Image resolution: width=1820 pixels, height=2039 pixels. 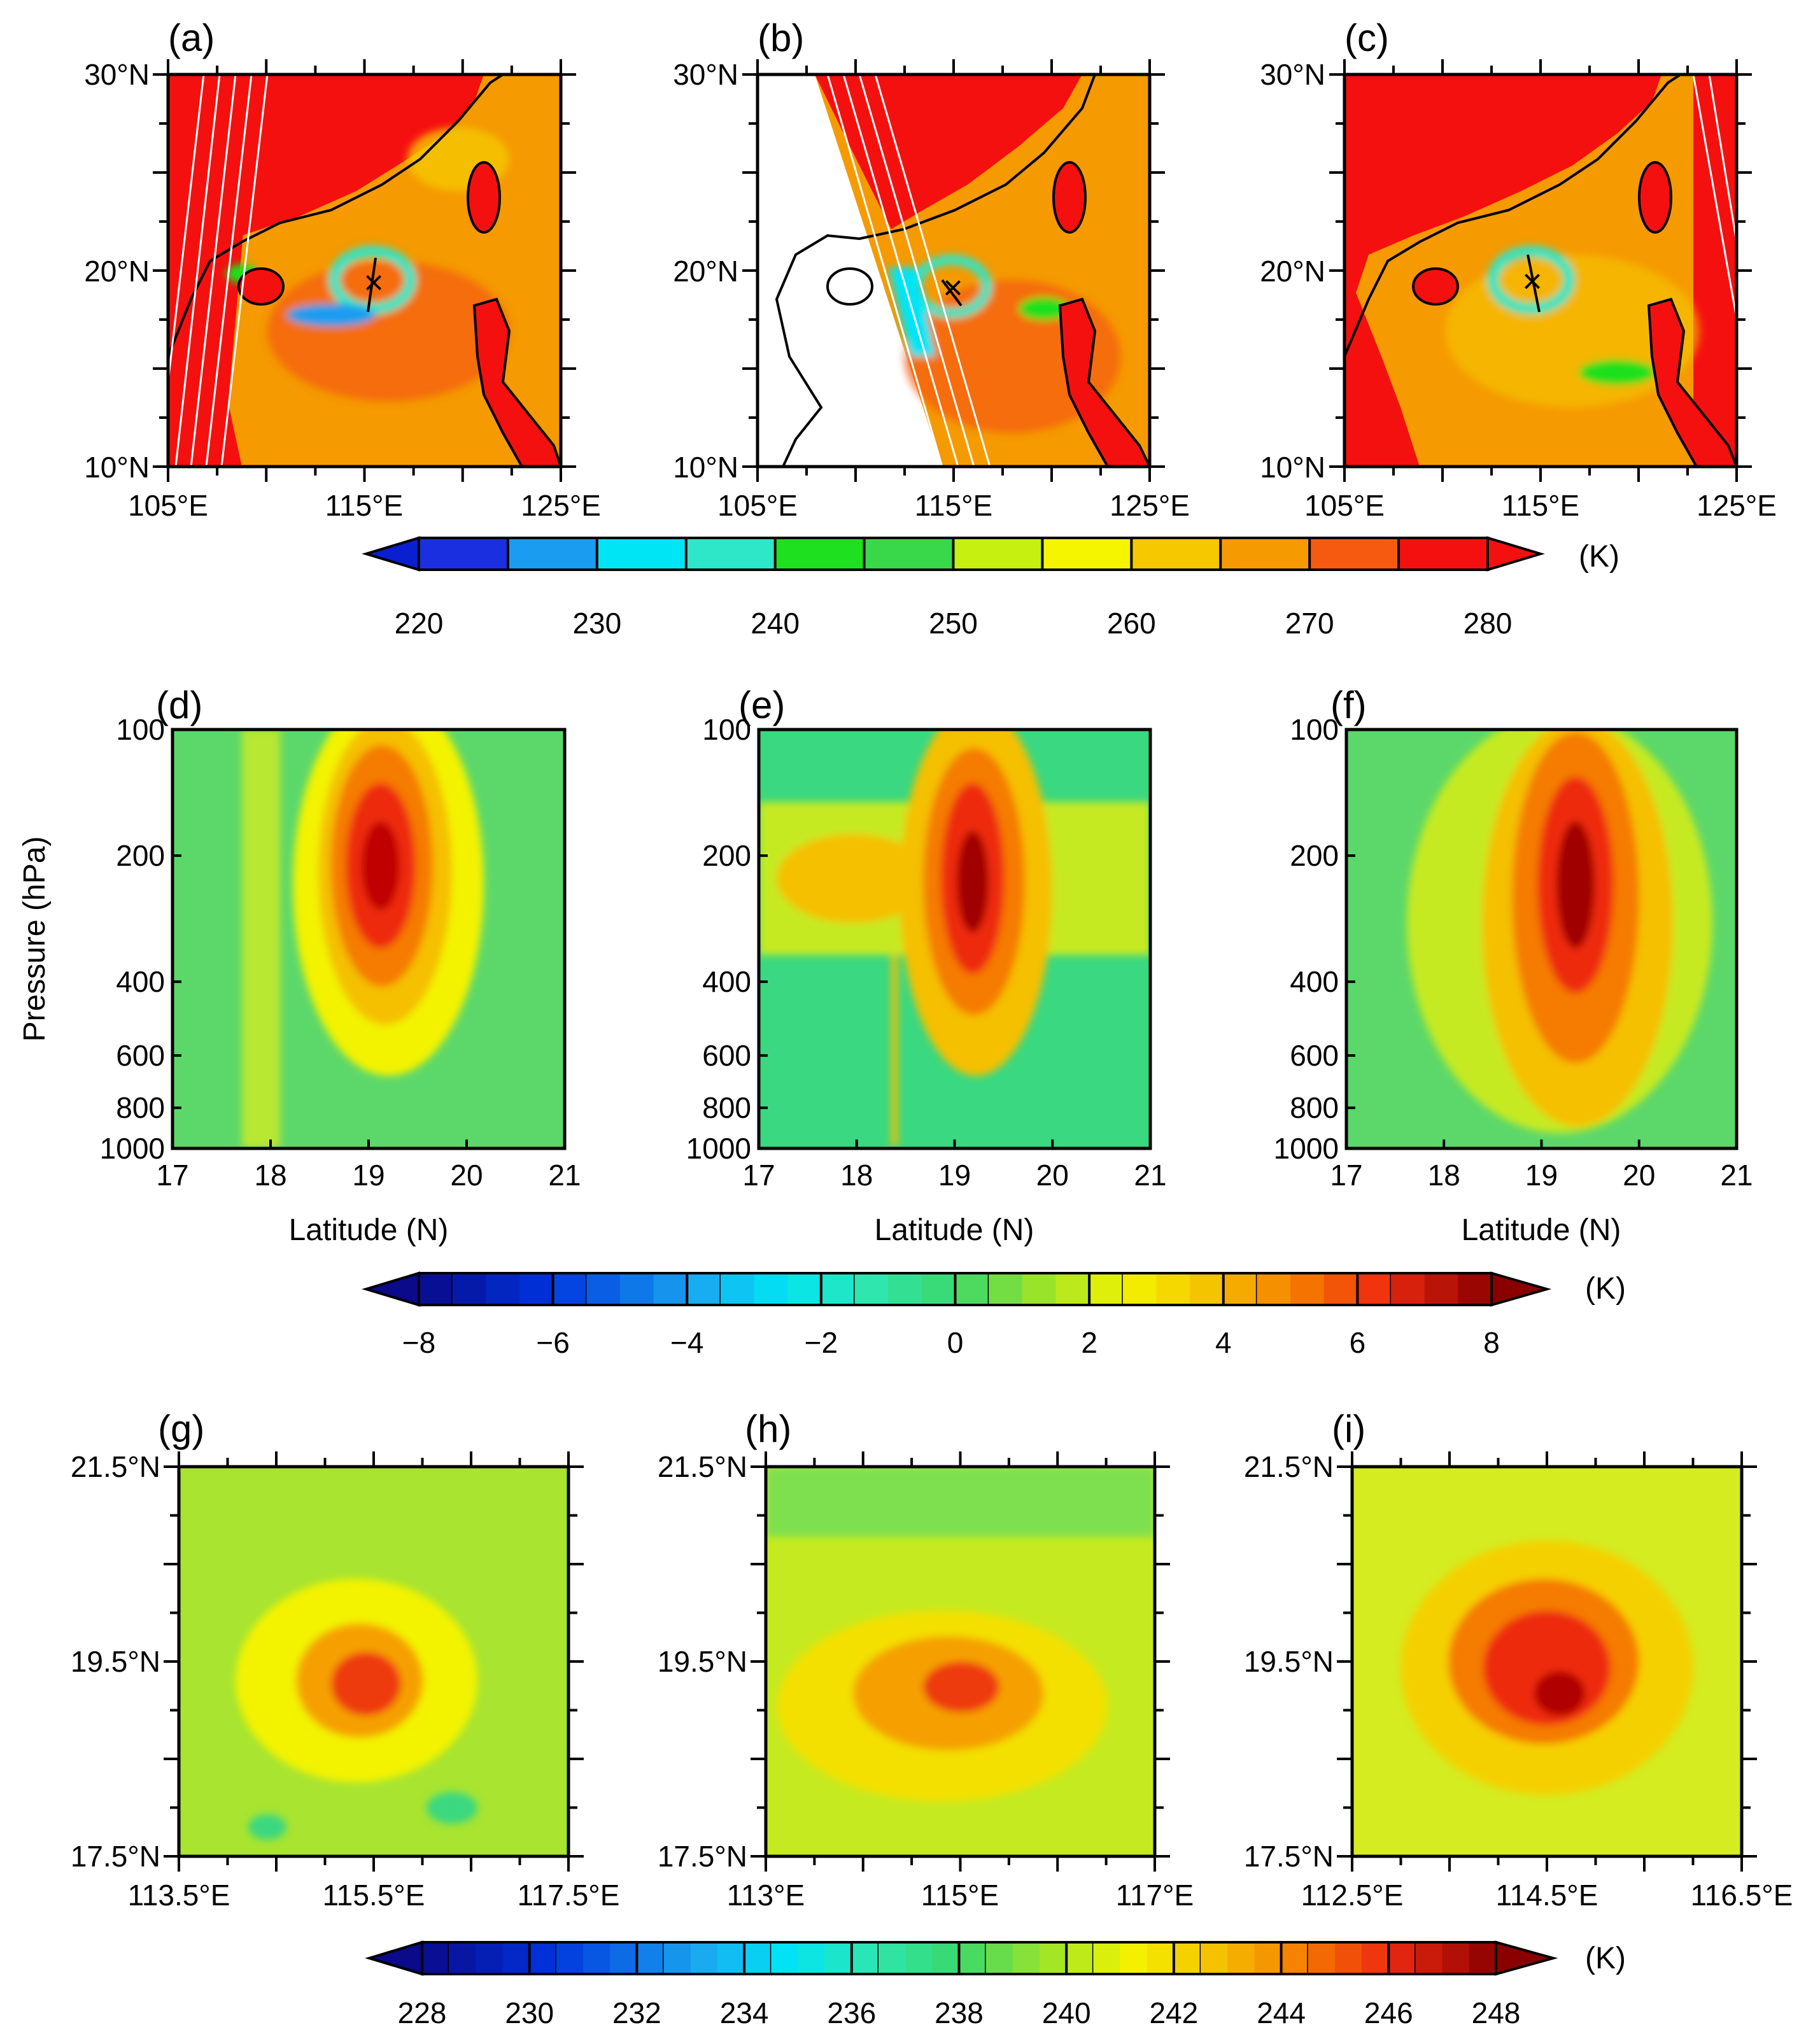 What do you see at coordinates (705, 74) in the screenshot?
I see `axis-b-y-top: 30°N` at bounding box center [705, 74].